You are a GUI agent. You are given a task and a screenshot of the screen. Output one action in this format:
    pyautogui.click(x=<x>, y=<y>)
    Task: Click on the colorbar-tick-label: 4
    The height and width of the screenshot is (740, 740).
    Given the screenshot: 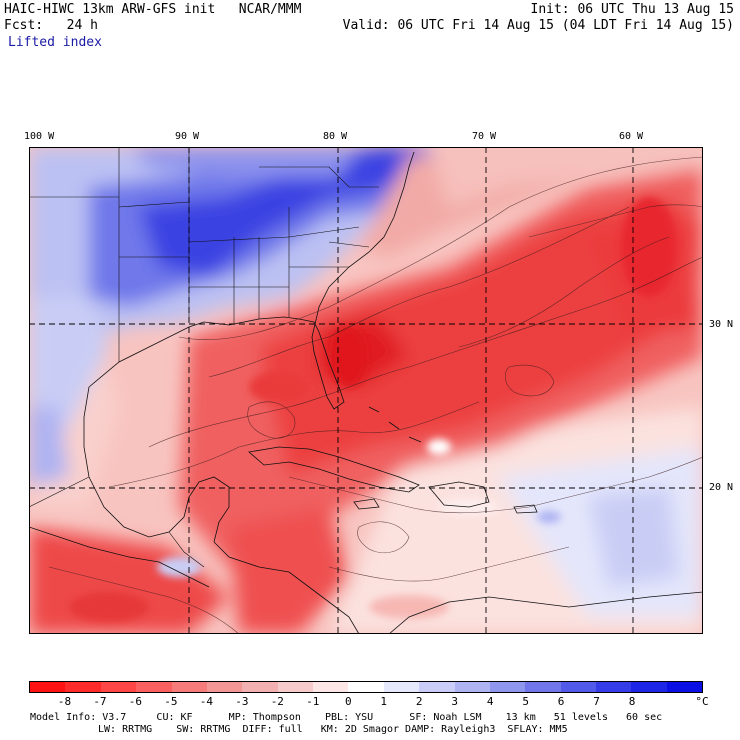 What is the action you would take?
    pyautogui.click(x=490, y=701)
    